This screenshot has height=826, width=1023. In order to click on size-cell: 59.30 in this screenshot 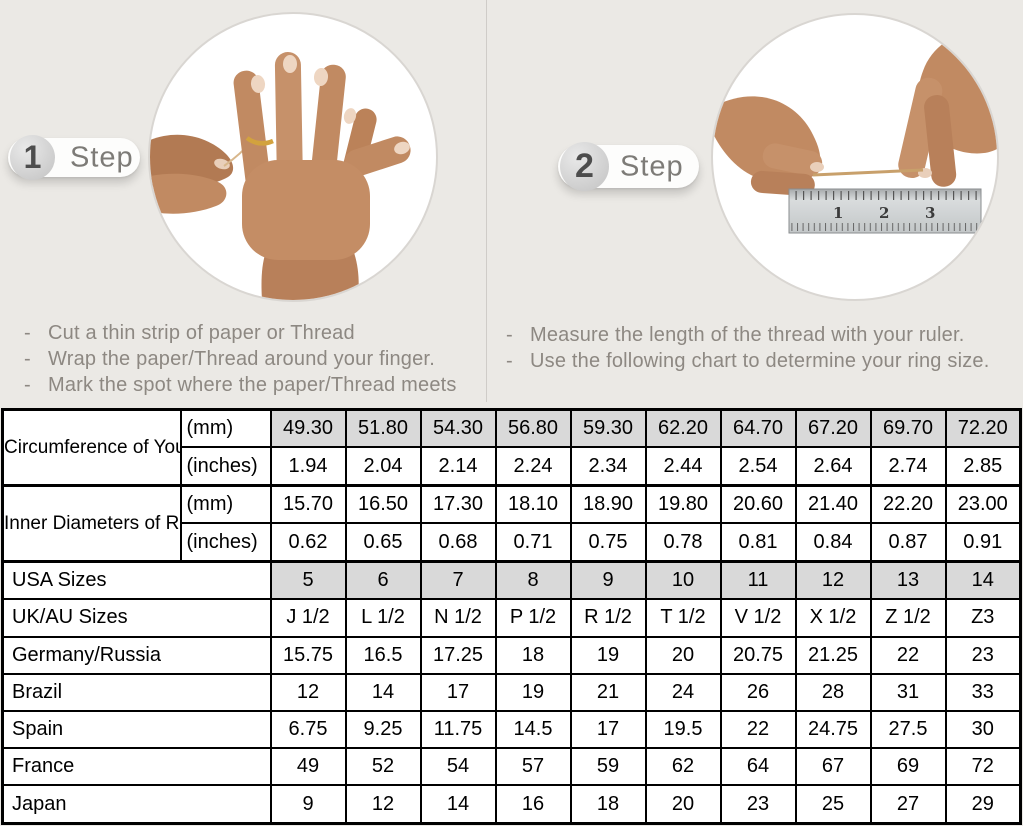, I will do `click(608, 428)`.